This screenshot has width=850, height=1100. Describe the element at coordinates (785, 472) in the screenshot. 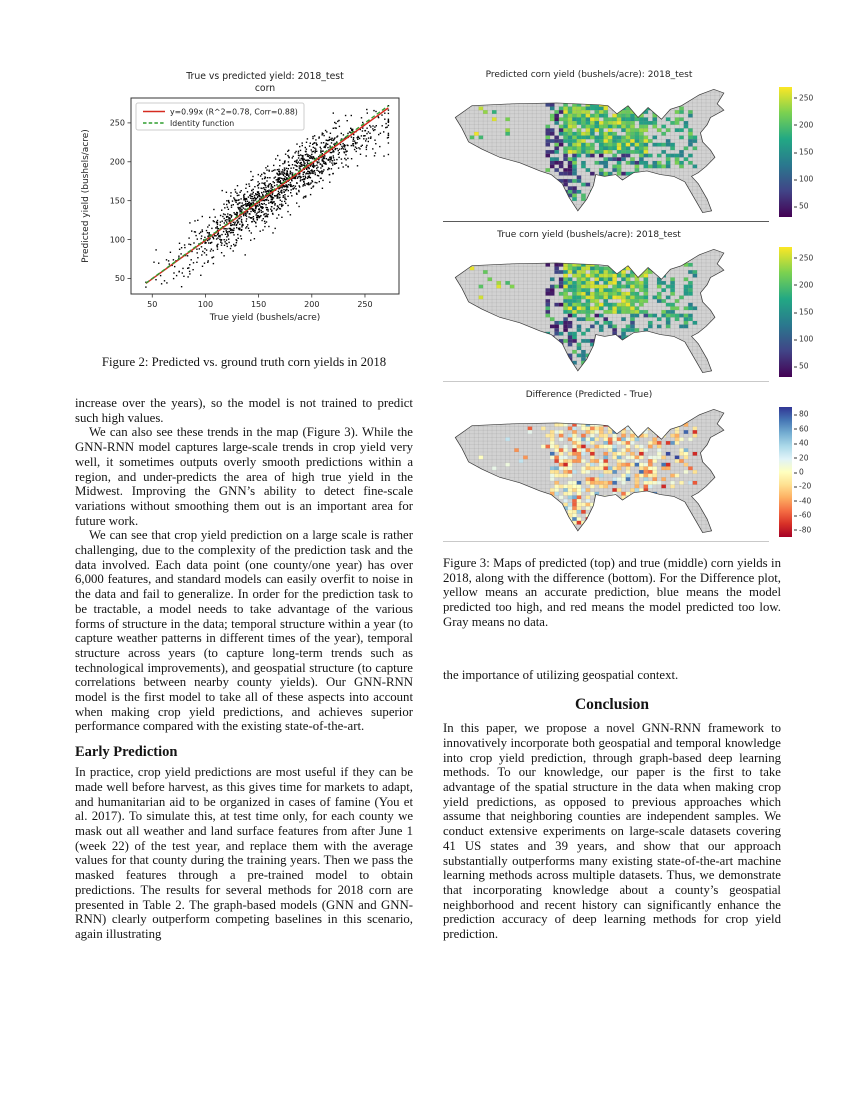

I see `colorbar-gradient-rdylbu` at that location.